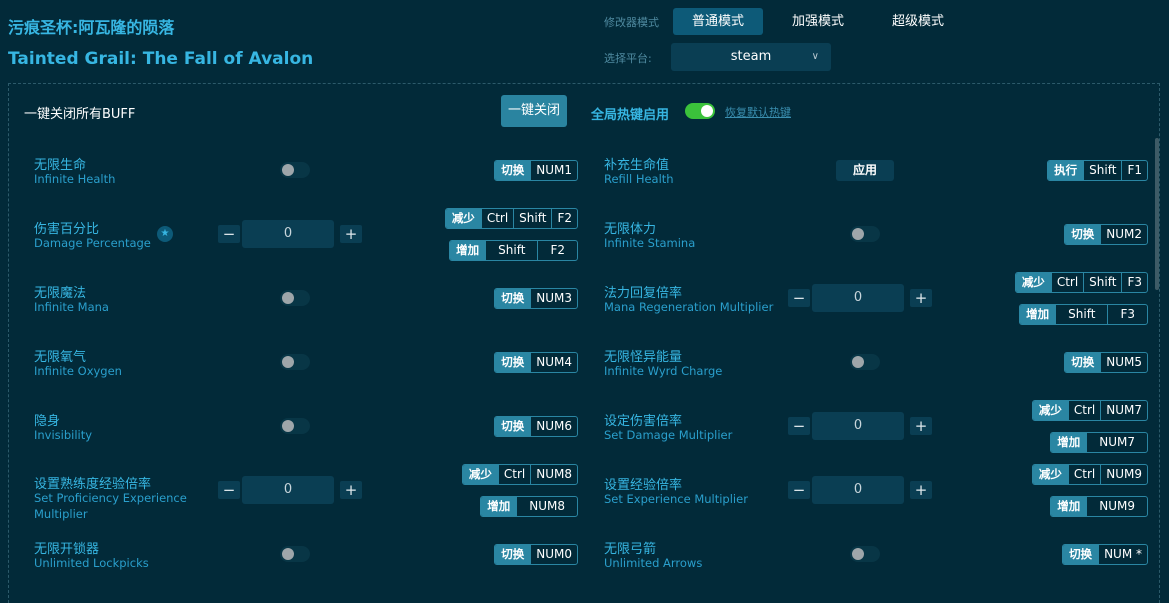 The height and width of the screenshot is (603, 1169). I want to click on hotkey-badge: 切换 NUM4, so click(536, 362).